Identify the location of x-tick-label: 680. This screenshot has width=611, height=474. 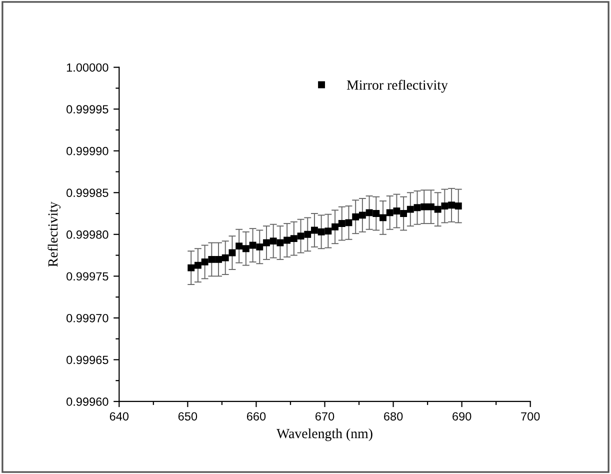
(393, 416).